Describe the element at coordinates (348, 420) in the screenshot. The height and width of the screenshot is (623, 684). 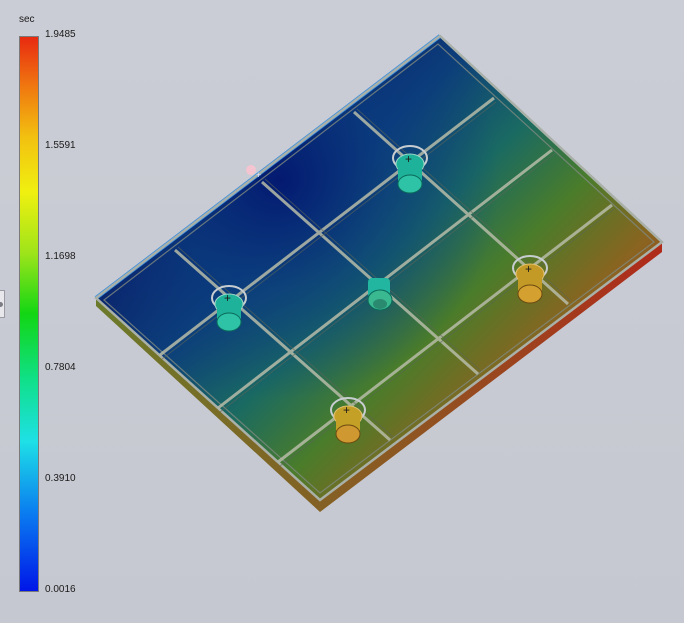
I see `boss-bottom: +` at that location.